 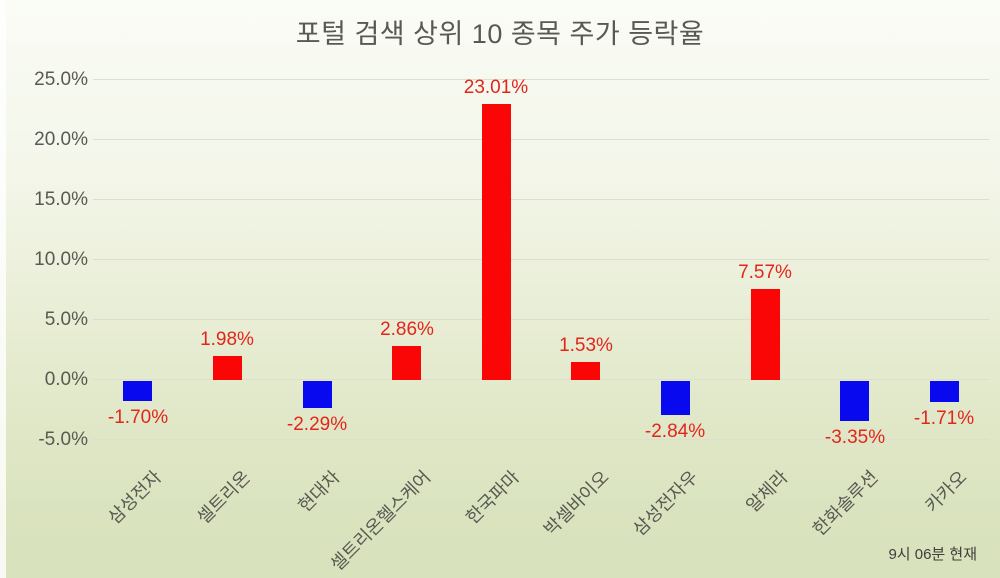 I want to click on gridline-0pct, so click(x=541, y=379).